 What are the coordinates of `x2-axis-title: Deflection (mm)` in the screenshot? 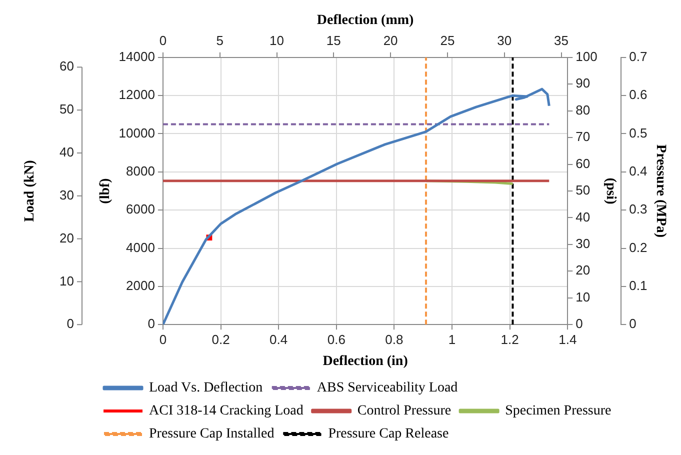 It's located at (365, 20).